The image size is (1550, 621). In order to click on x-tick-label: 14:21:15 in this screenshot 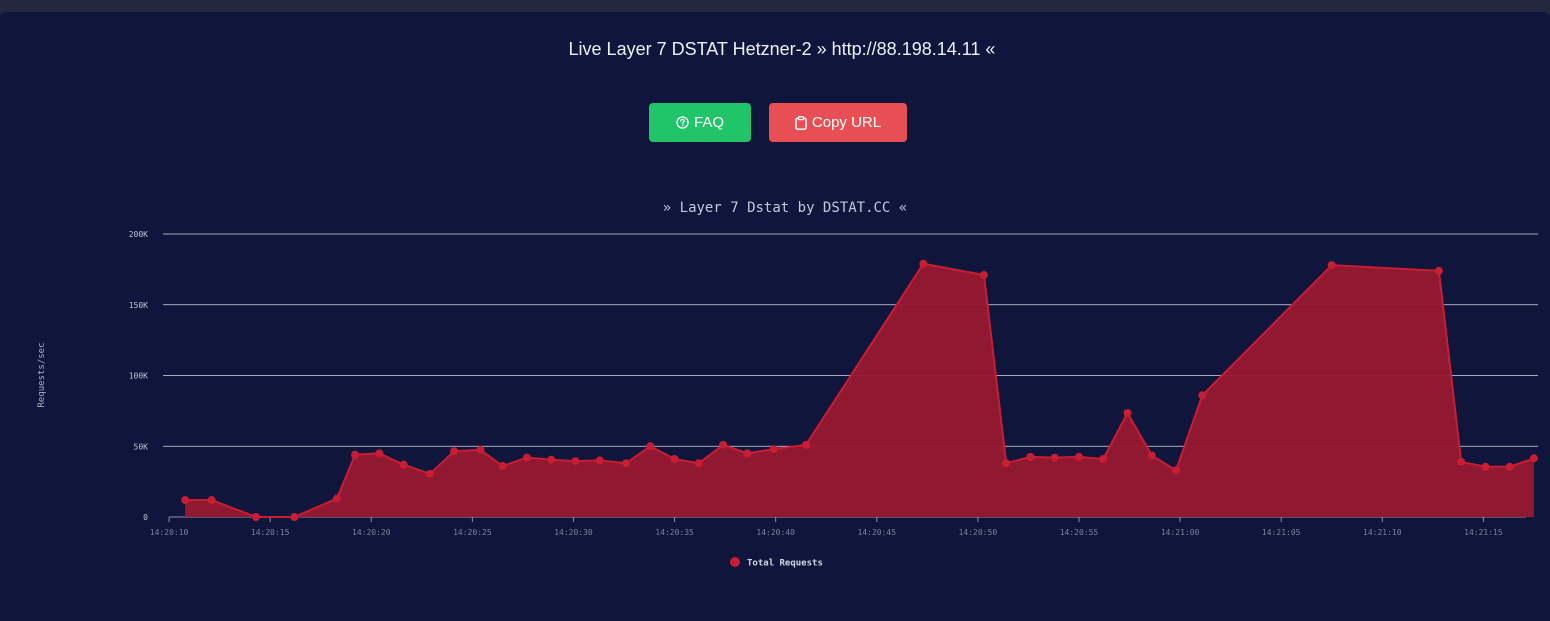, I will do `click(1483, 532)`.